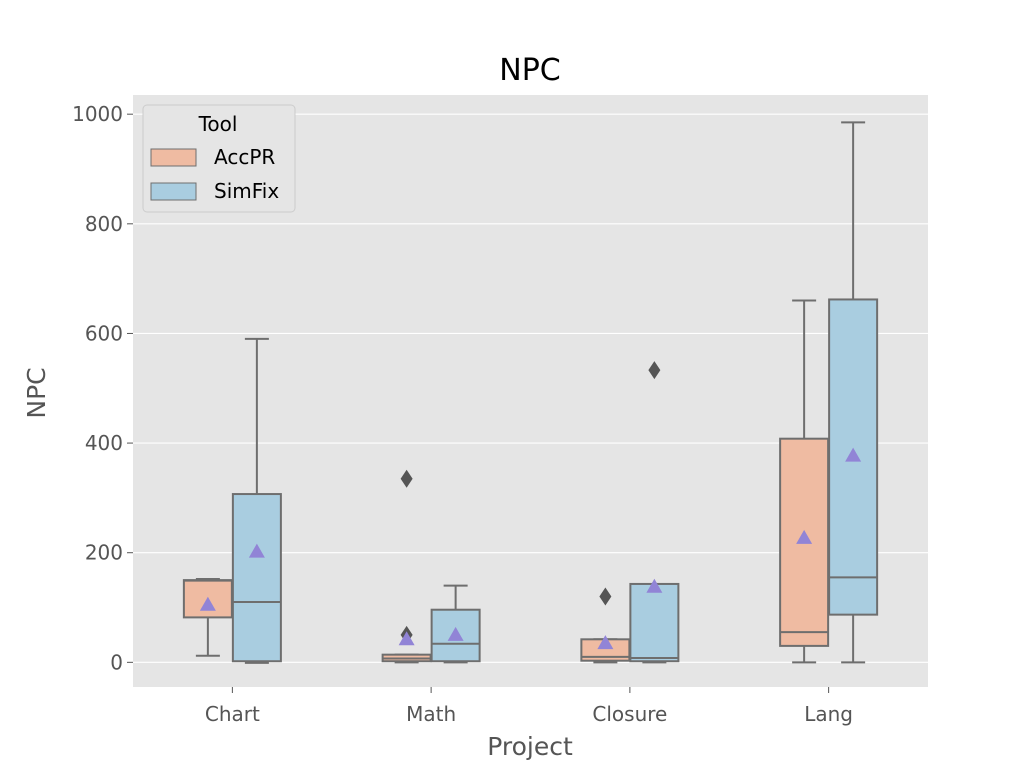 This screenshot has height=772, width=1031. Describe the element at coordinates (104, 553) in the screenshot. I see `y-tick-label: 200` at that location.